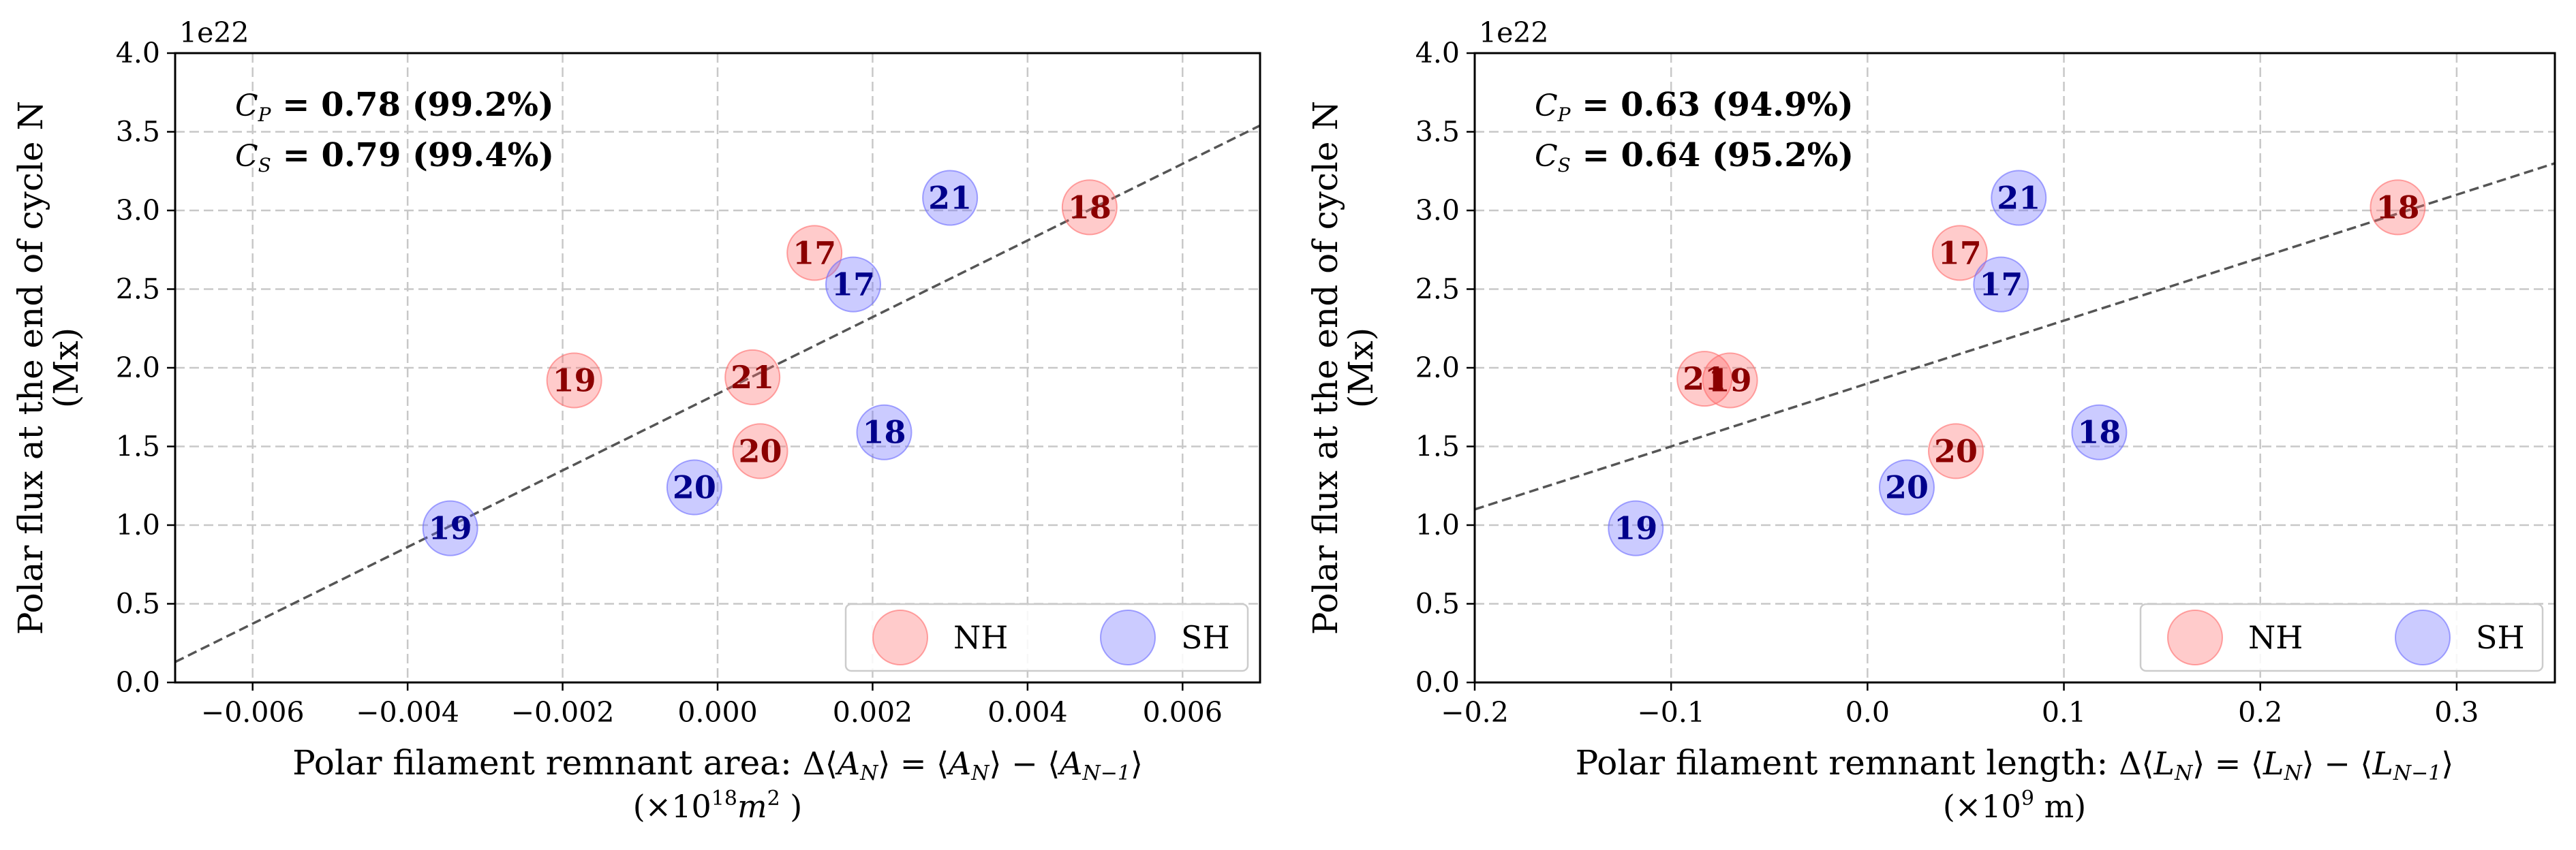  What do you see at coordinates (2015, 806) in the screenshot?
I see `x-axis-unit: (×109 m)` at bounding box center [2015, 806].